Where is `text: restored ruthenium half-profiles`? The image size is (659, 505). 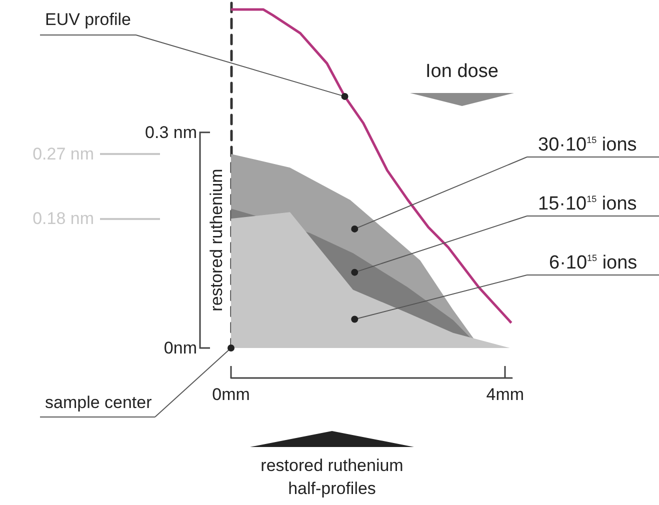 text: restored ruthenium half-profiles is located at coordinates (332, 477).